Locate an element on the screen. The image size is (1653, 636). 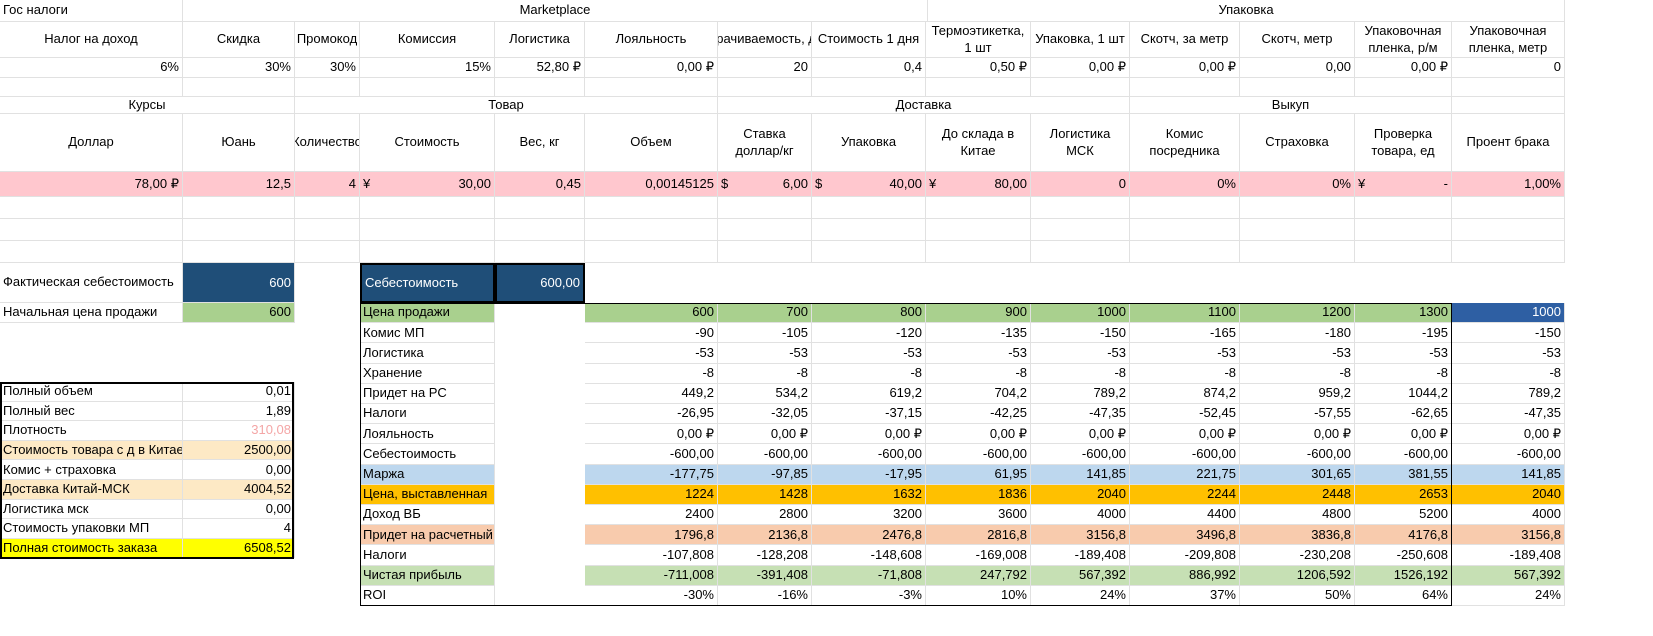
calc-value: 50% is located at coordinates (1297, 595).